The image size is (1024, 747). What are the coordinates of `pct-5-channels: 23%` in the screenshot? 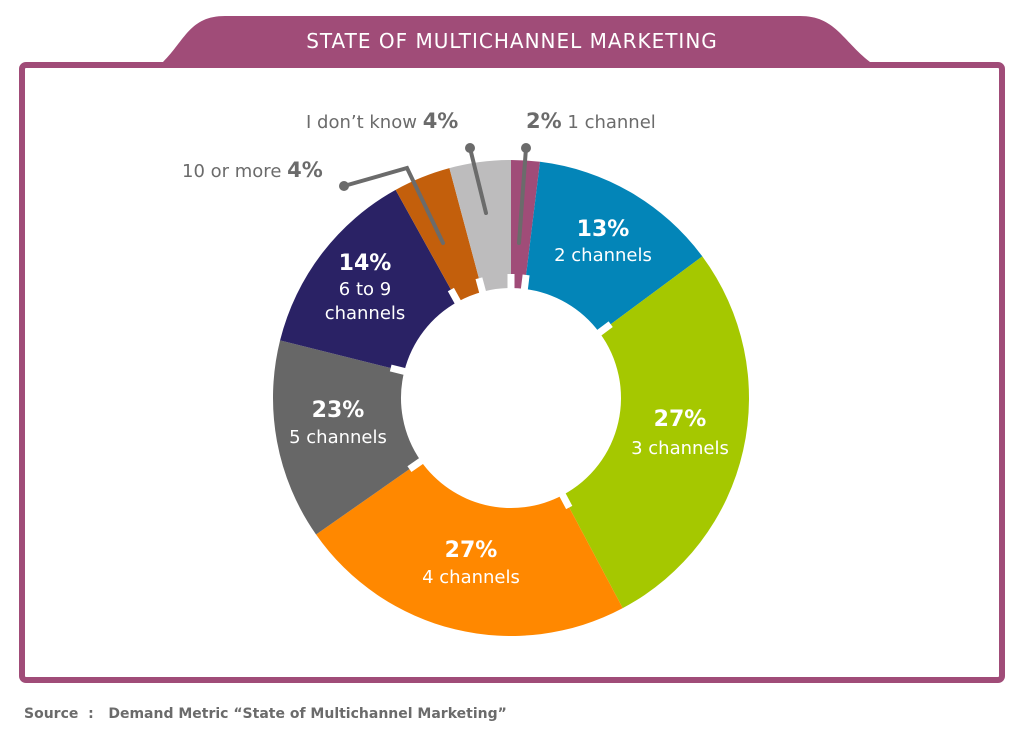 It's located at (338, 410).